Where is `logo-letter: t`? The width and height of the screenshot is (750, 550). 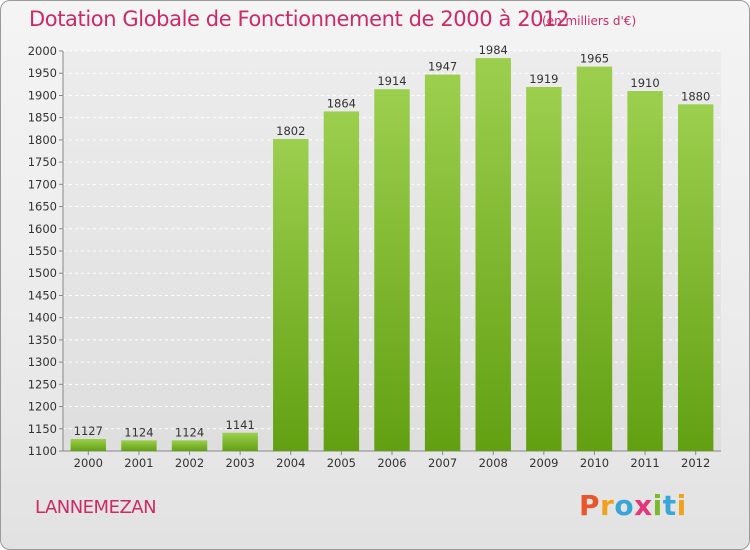 logo-letter: t is located at coordinates (669, 505).